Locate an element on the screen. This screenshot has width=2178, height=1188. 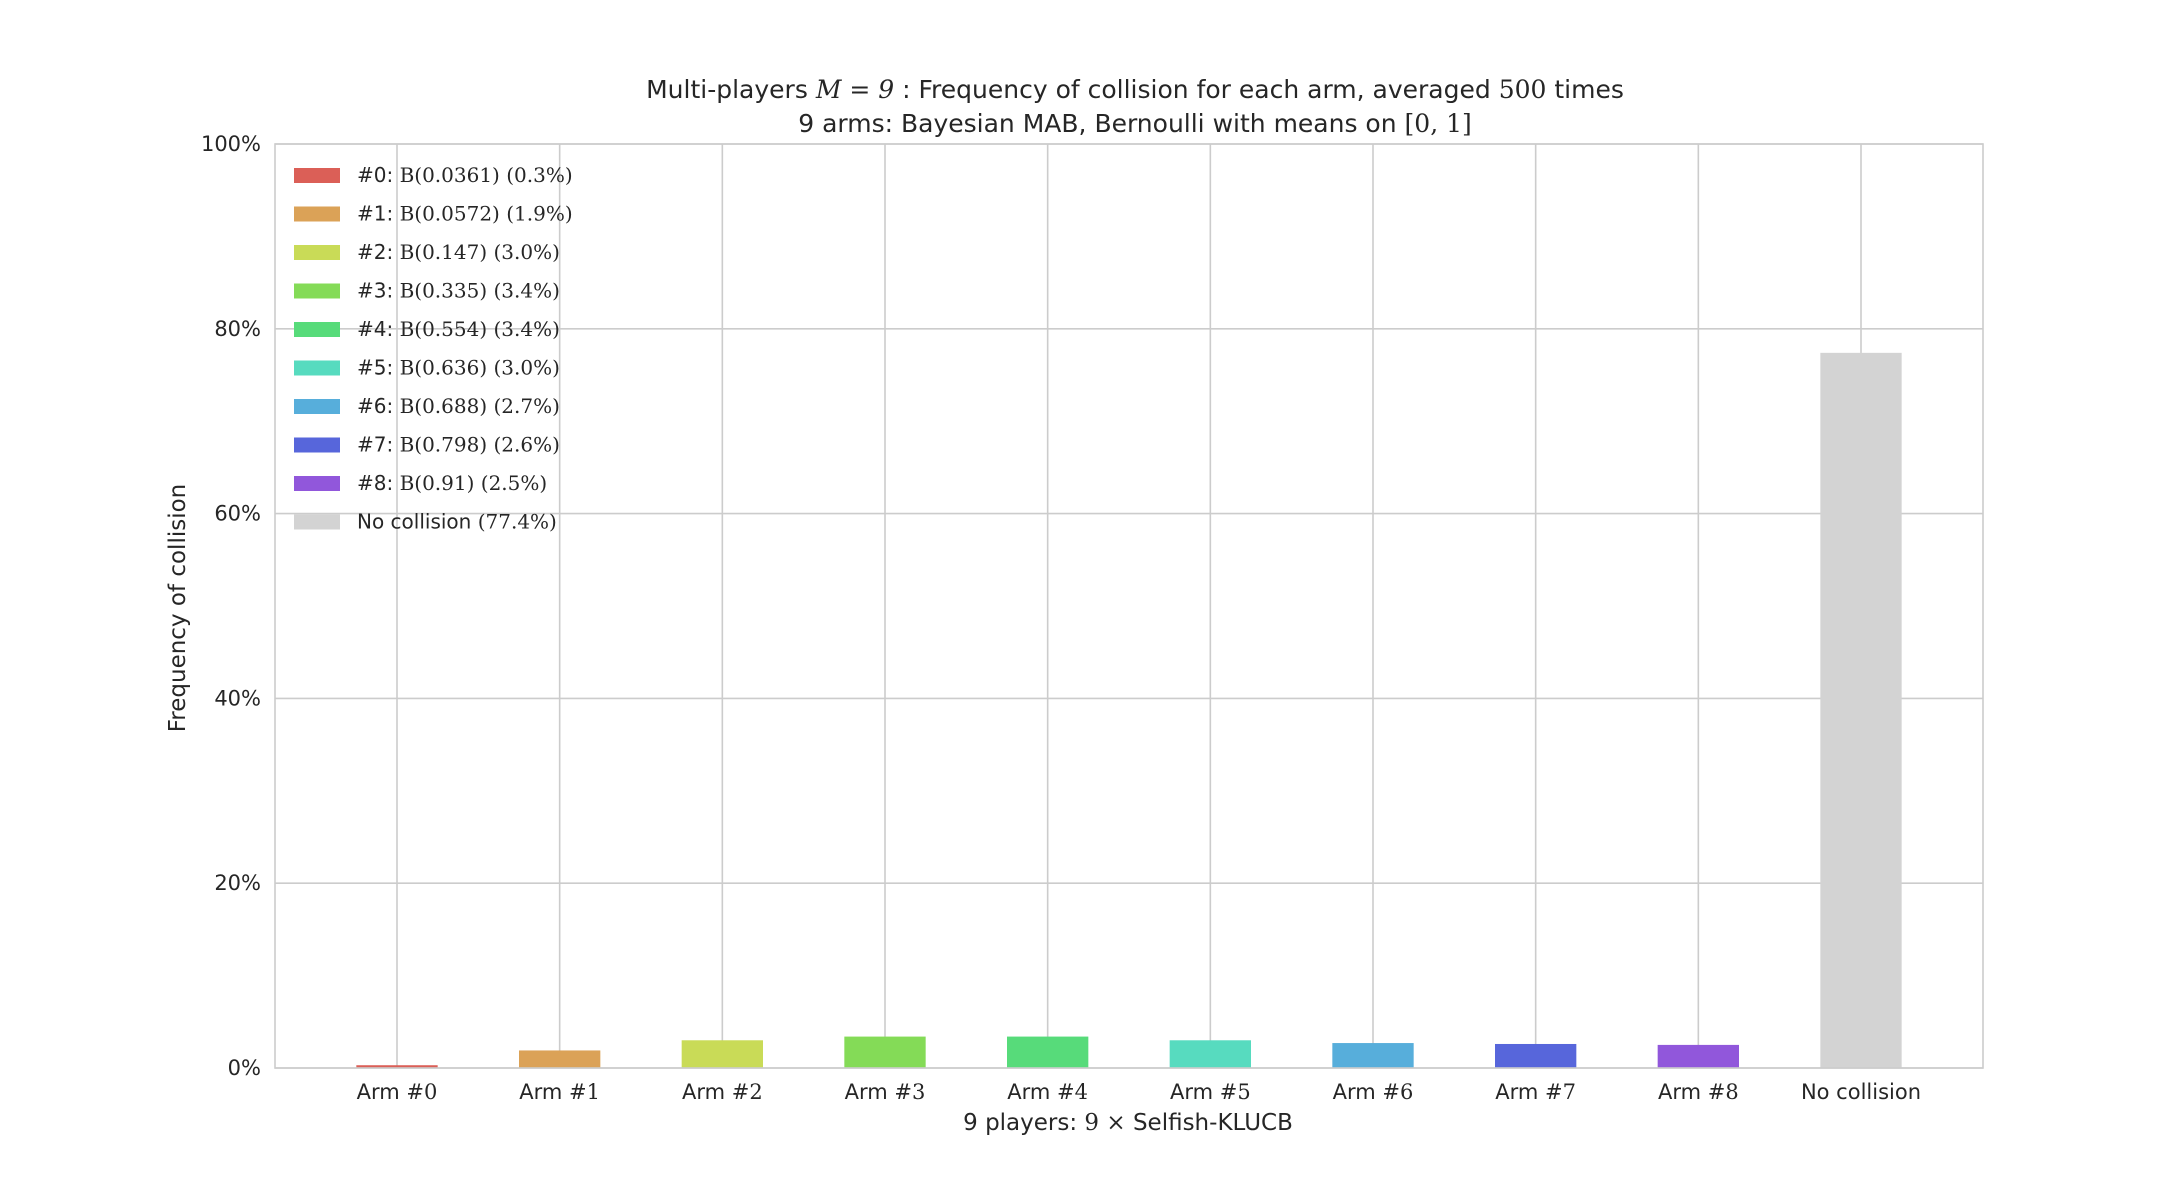
x-tick-label: Arm #5 is located at coordinates (1210, 1092).